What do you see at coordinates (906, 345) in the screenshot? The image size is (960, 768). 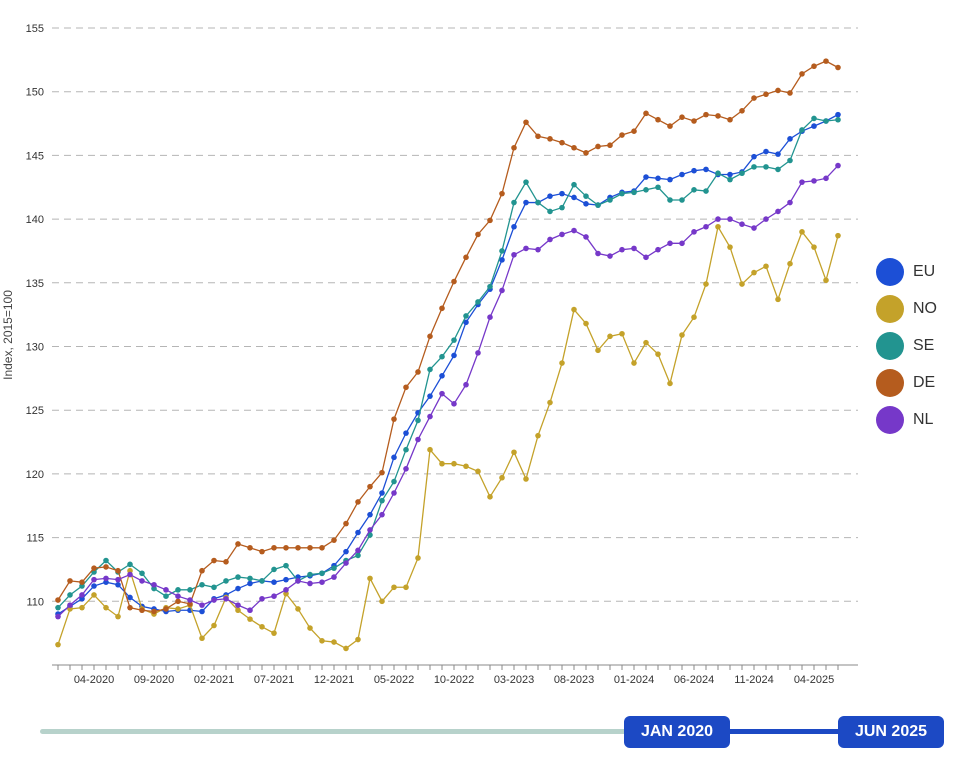 I see `legend-item-se: SE` at bounding box center [906, 345].